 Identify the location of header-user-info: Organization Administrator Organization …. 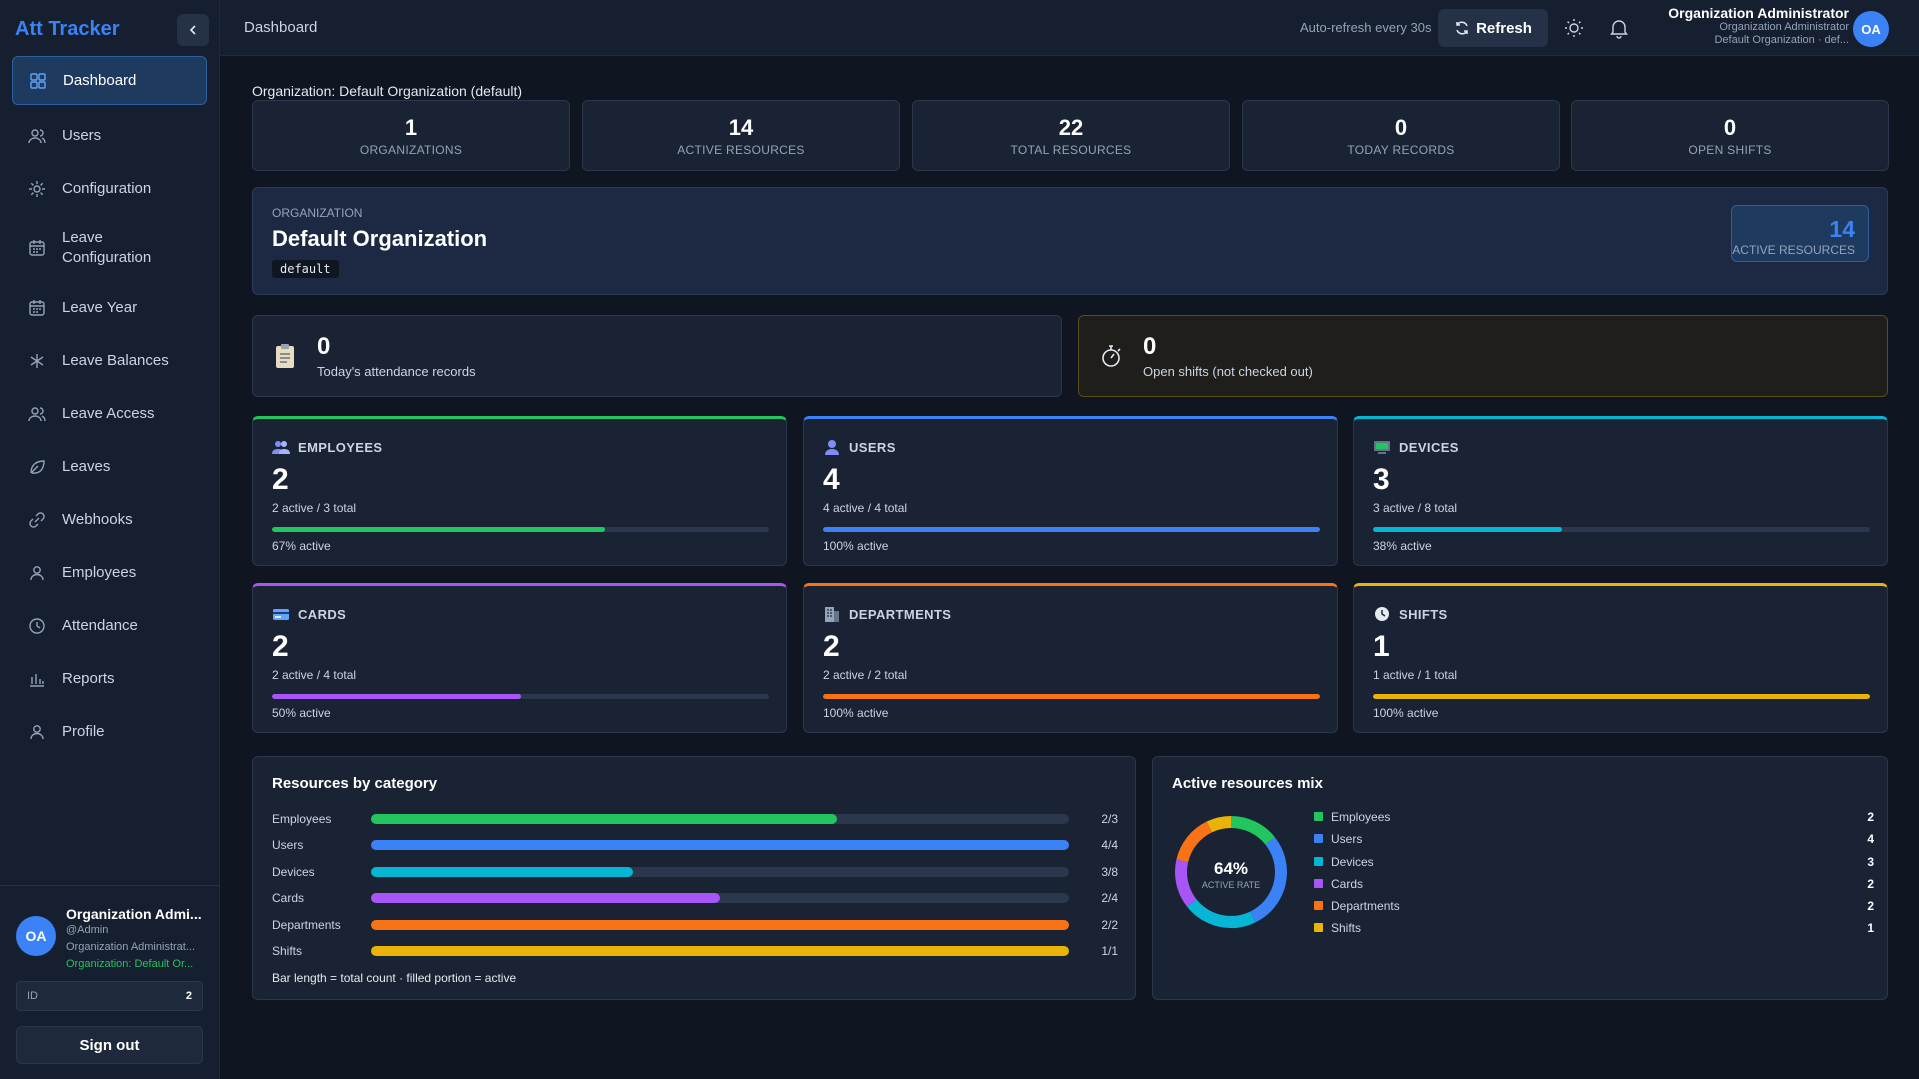
(1758, 26).